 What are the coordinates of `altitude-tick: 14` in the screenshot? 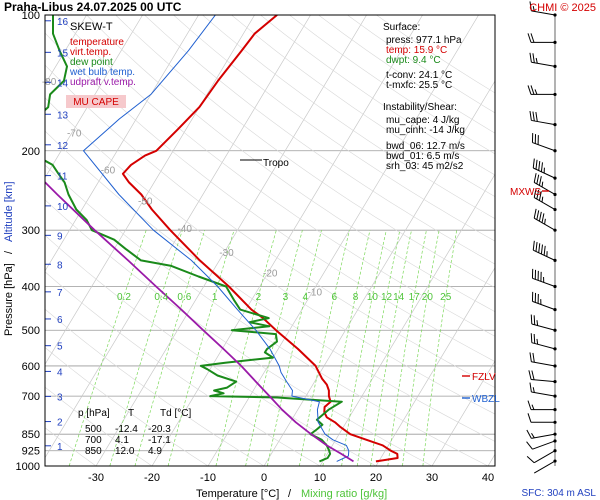 It's located at (63, 83).